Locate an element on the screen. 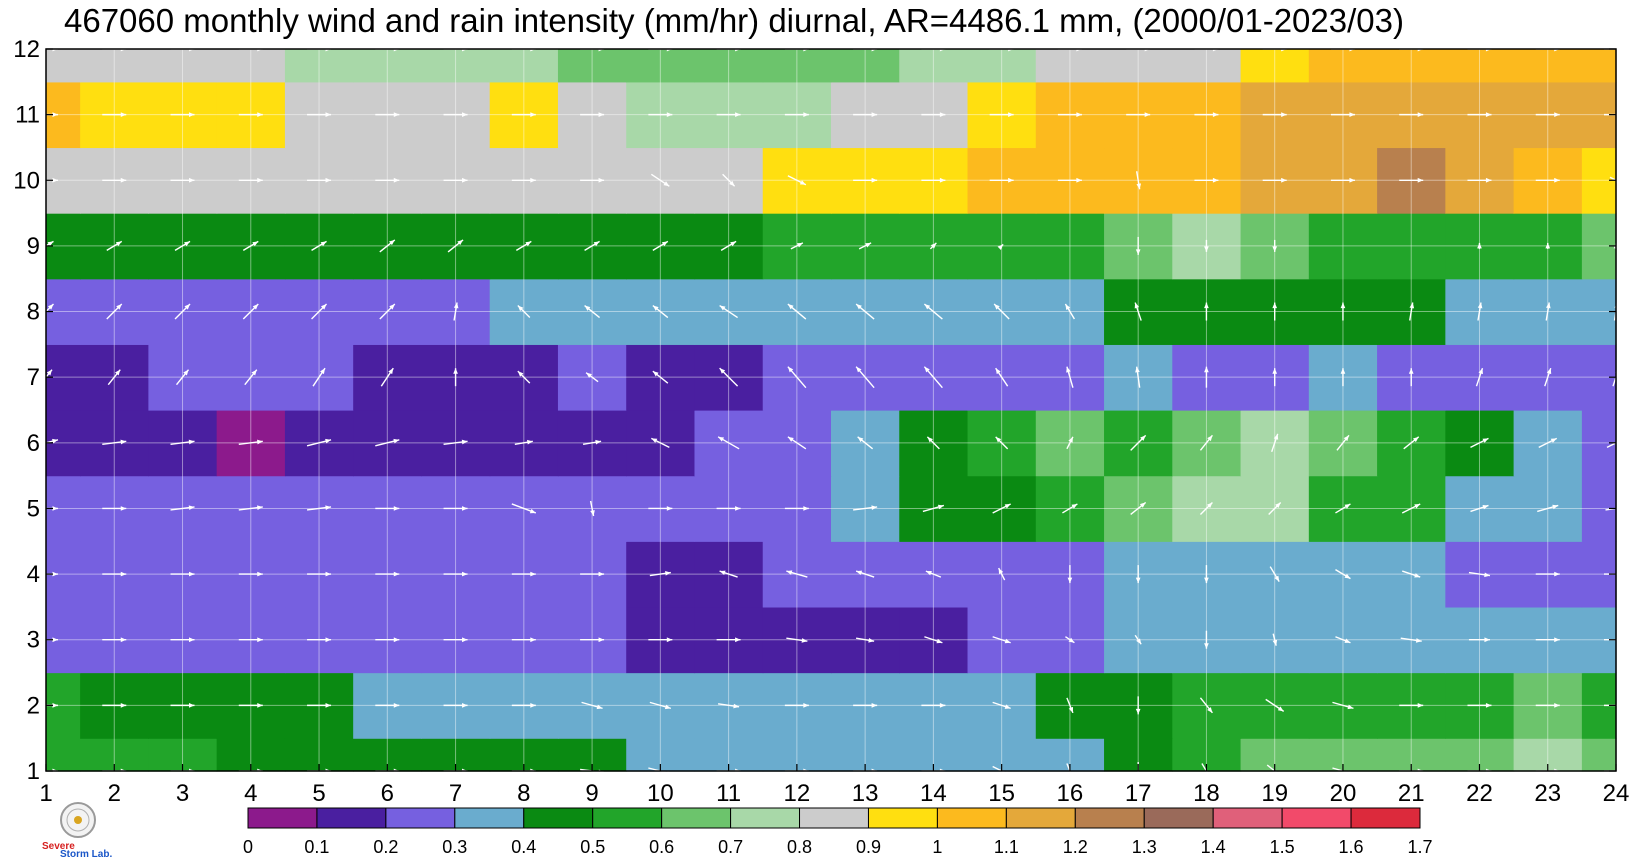 The height and width of the screenshot is (863, 1640). x-axis: 1 2 3 4 5 6 7 8 9 10 11 12 13 14 15 16 17 18 19 20 21 22 23 24 is located at coordinates (834, 785).